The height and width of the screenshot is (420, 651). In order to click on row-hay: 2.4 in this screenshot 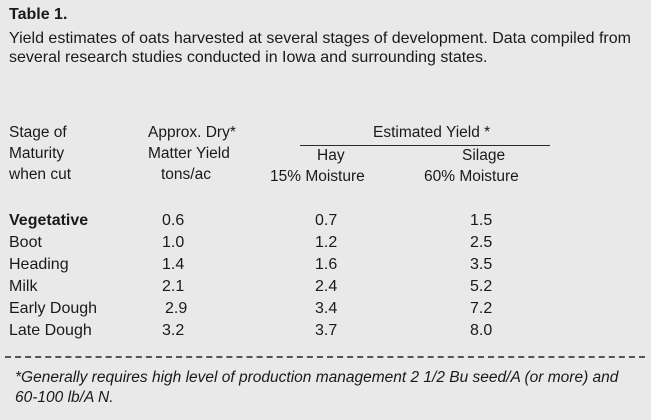, I will do `click(326, 286)`.